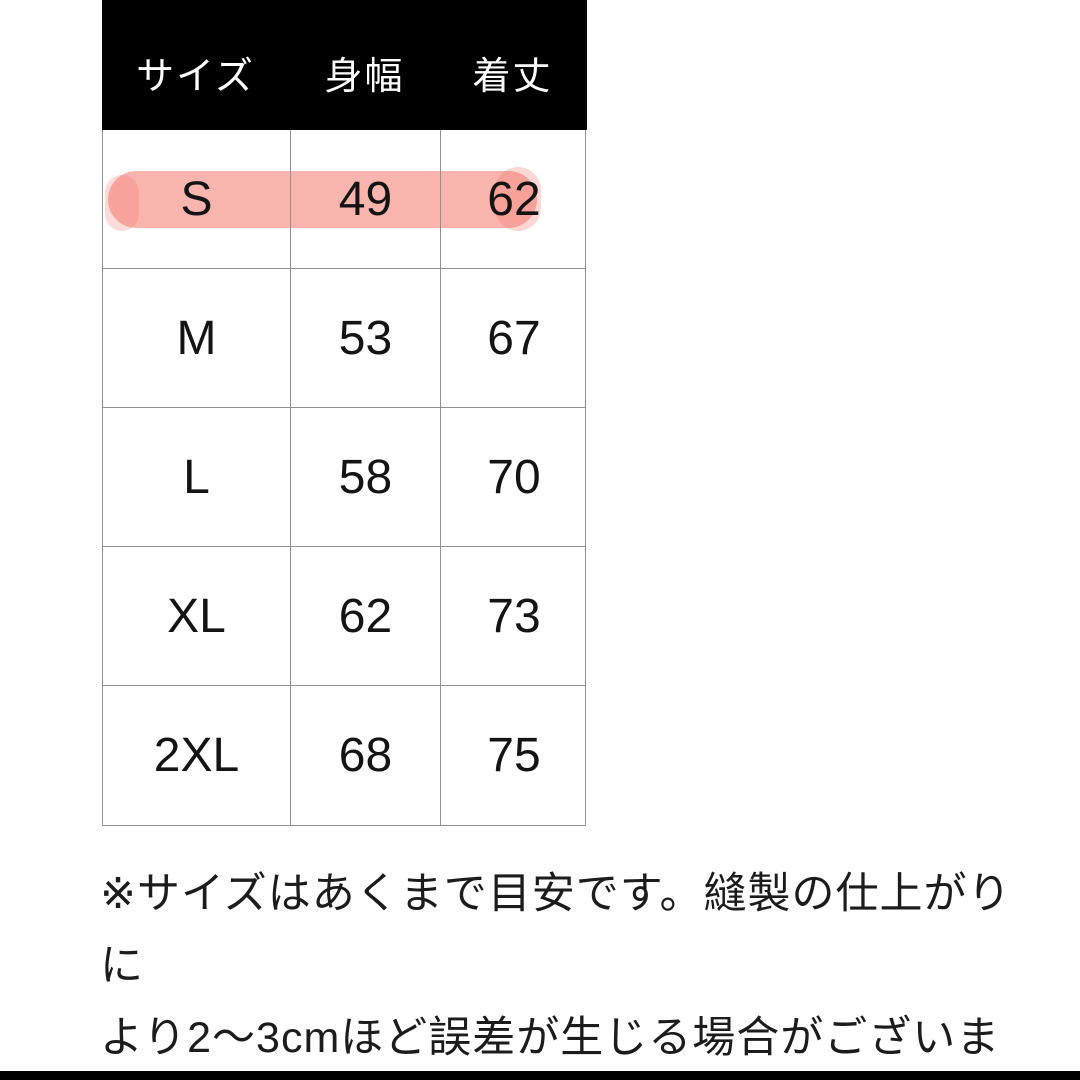 Image resolution: width=1080 pixels, height=1080 pixels. What do you see at coordinates (550, 1038) in the screenshot?
I see `note-line-2: より2〜3cmほど誤差が生じる場合がございま` at bounding box center [550, 1038].